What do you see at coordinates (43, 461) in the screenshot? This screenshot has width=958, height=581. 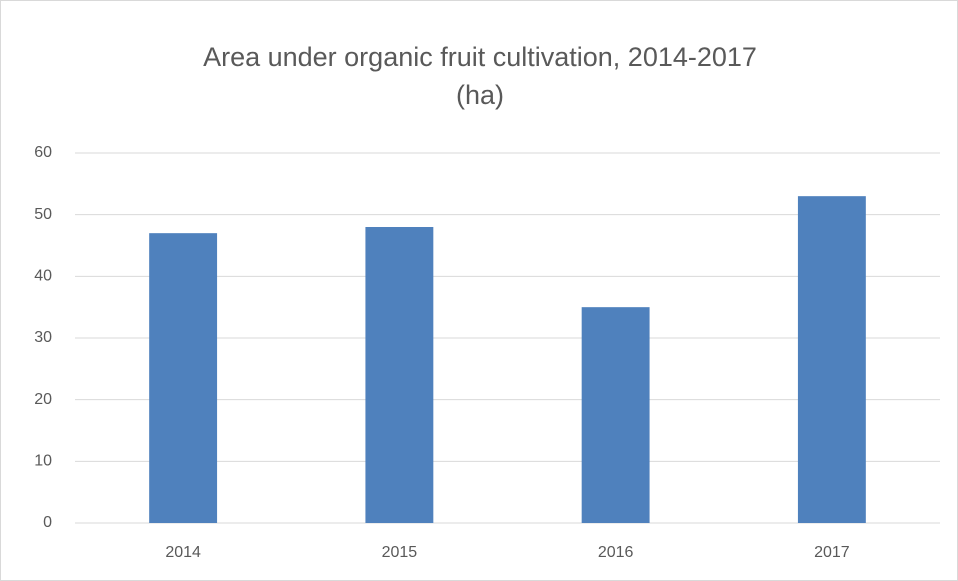 I see `y-tick-label: 10` at bounding box center [43, 461].